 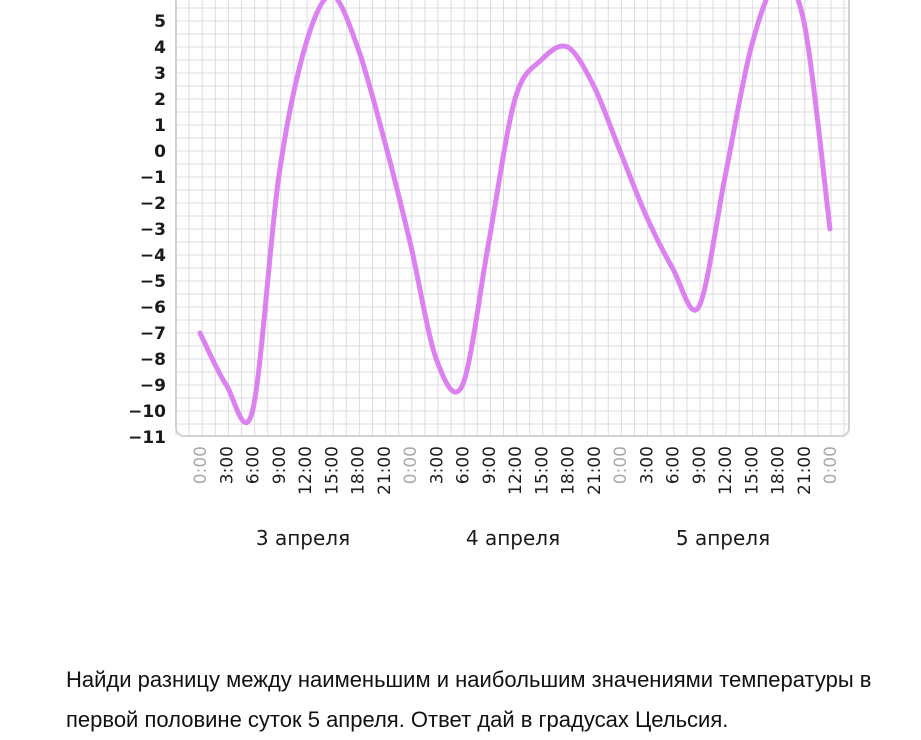 I want to click on y-tick-label: −4, so click(x=153, y=256).